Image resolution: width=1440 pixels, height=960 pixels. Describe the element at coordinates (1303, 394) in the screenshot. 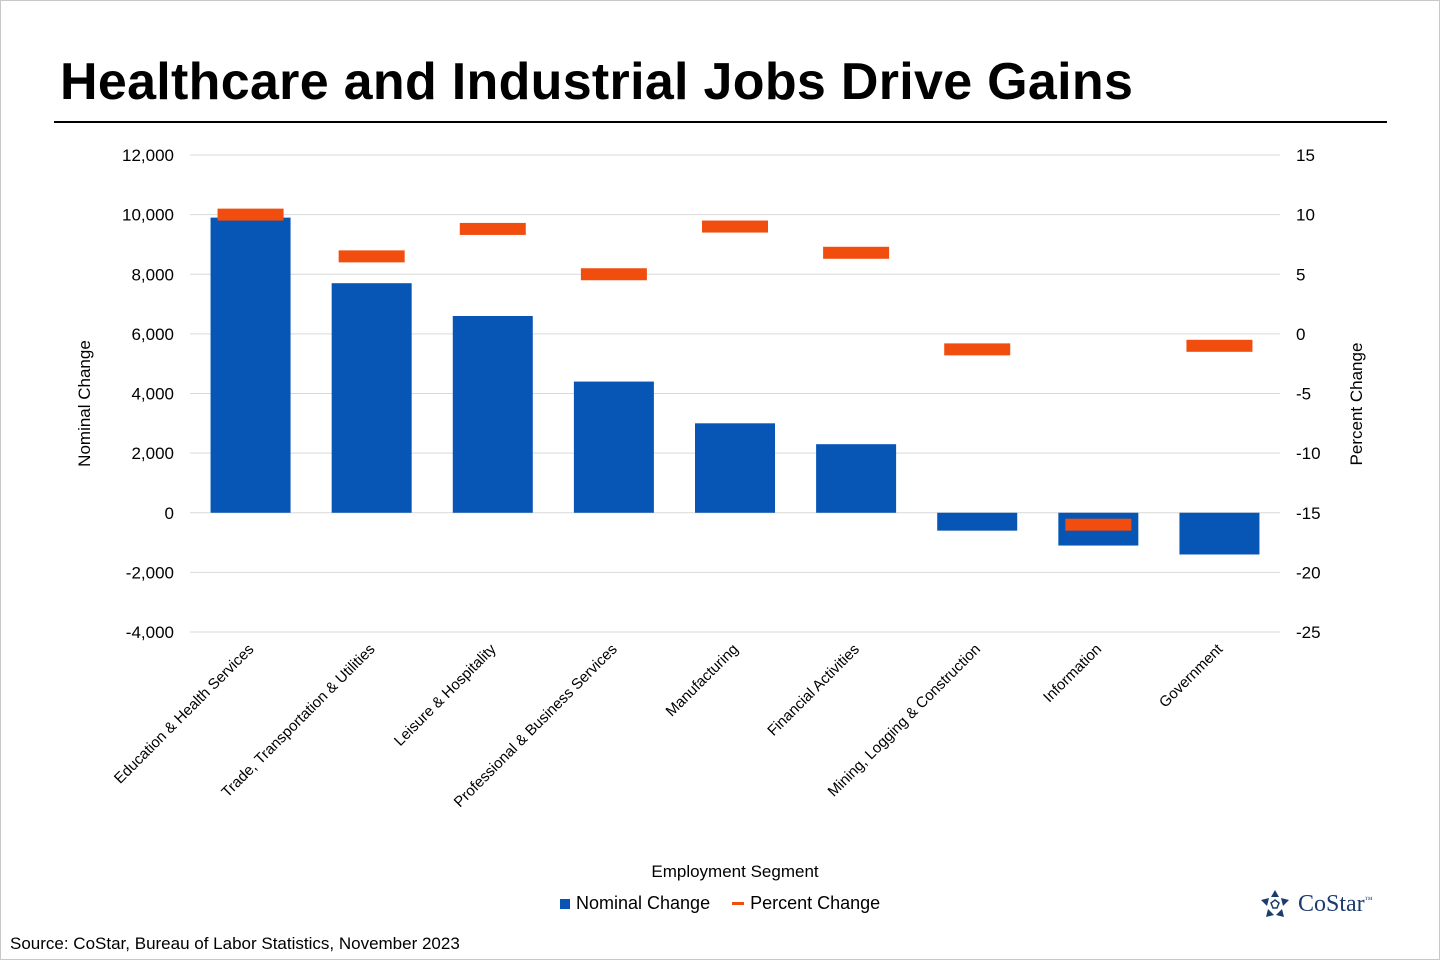

I see `y2-tick-label: -5` at that location.